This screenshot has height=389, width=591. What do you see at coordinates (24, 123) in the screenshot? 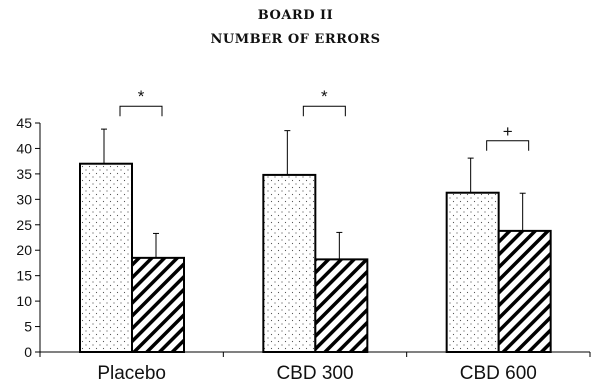
I see `y-tick-label: 45` at bounding box center [24, 123].